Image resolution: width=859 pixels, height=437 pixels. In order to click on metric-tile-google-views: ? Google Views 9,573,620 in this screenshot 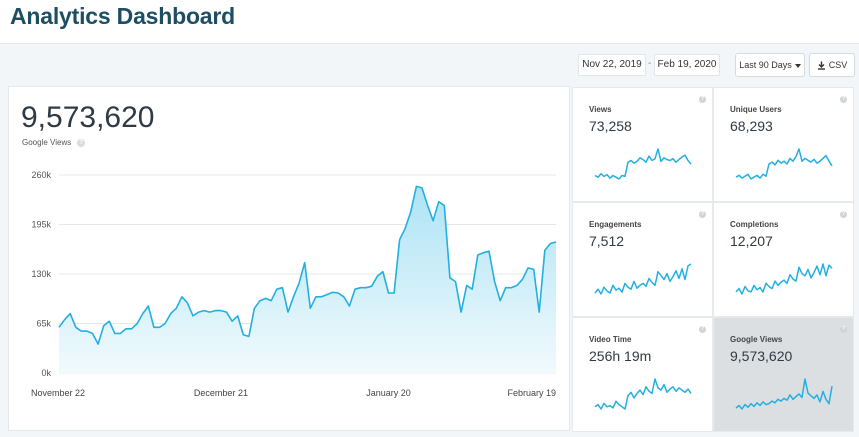, I will do `click(783, 374)`.